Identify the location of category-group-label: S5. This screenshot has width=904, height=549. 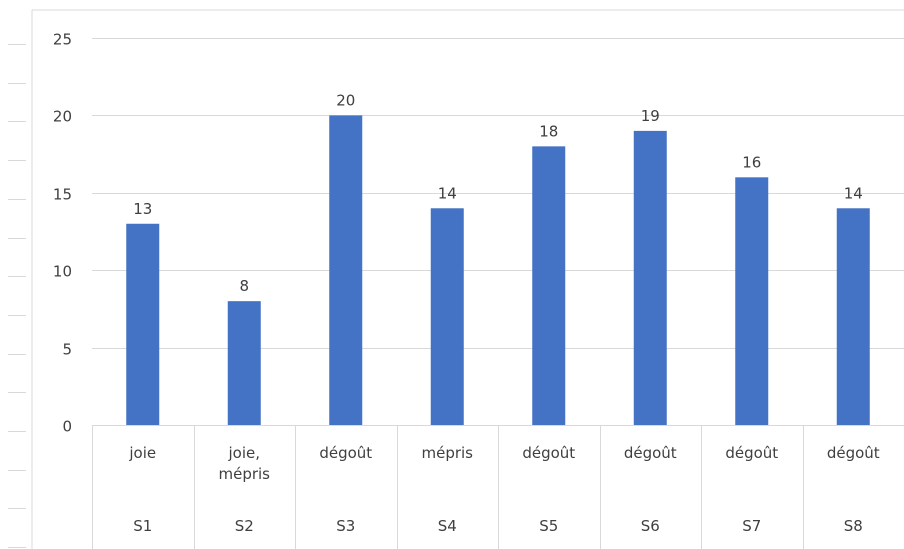
(548, 526).